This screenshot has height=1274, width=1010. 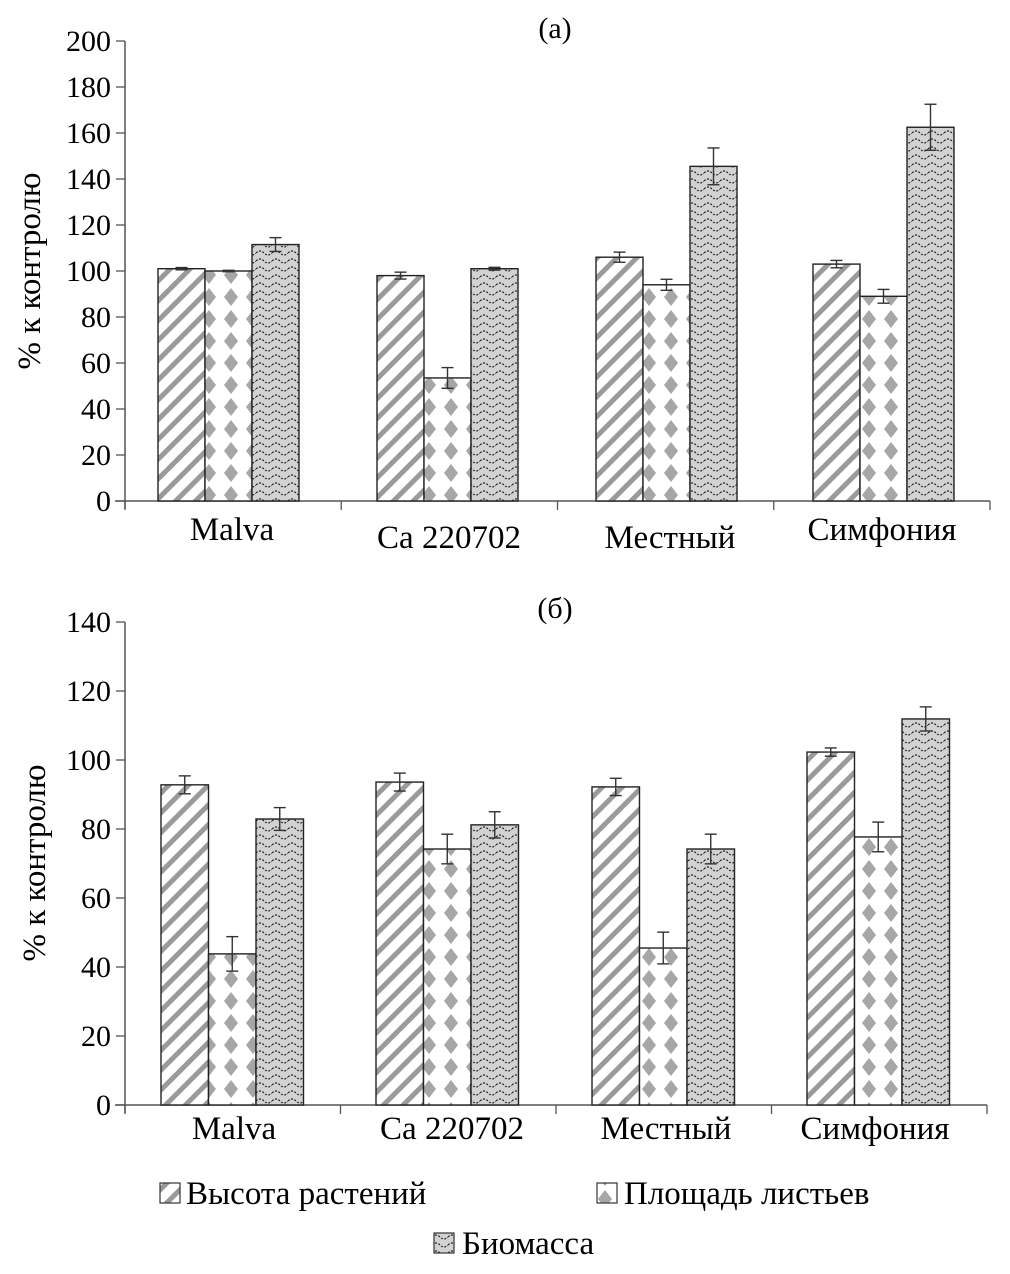 I want to click on y-tick-label: 180, so click(x=88, y=87).